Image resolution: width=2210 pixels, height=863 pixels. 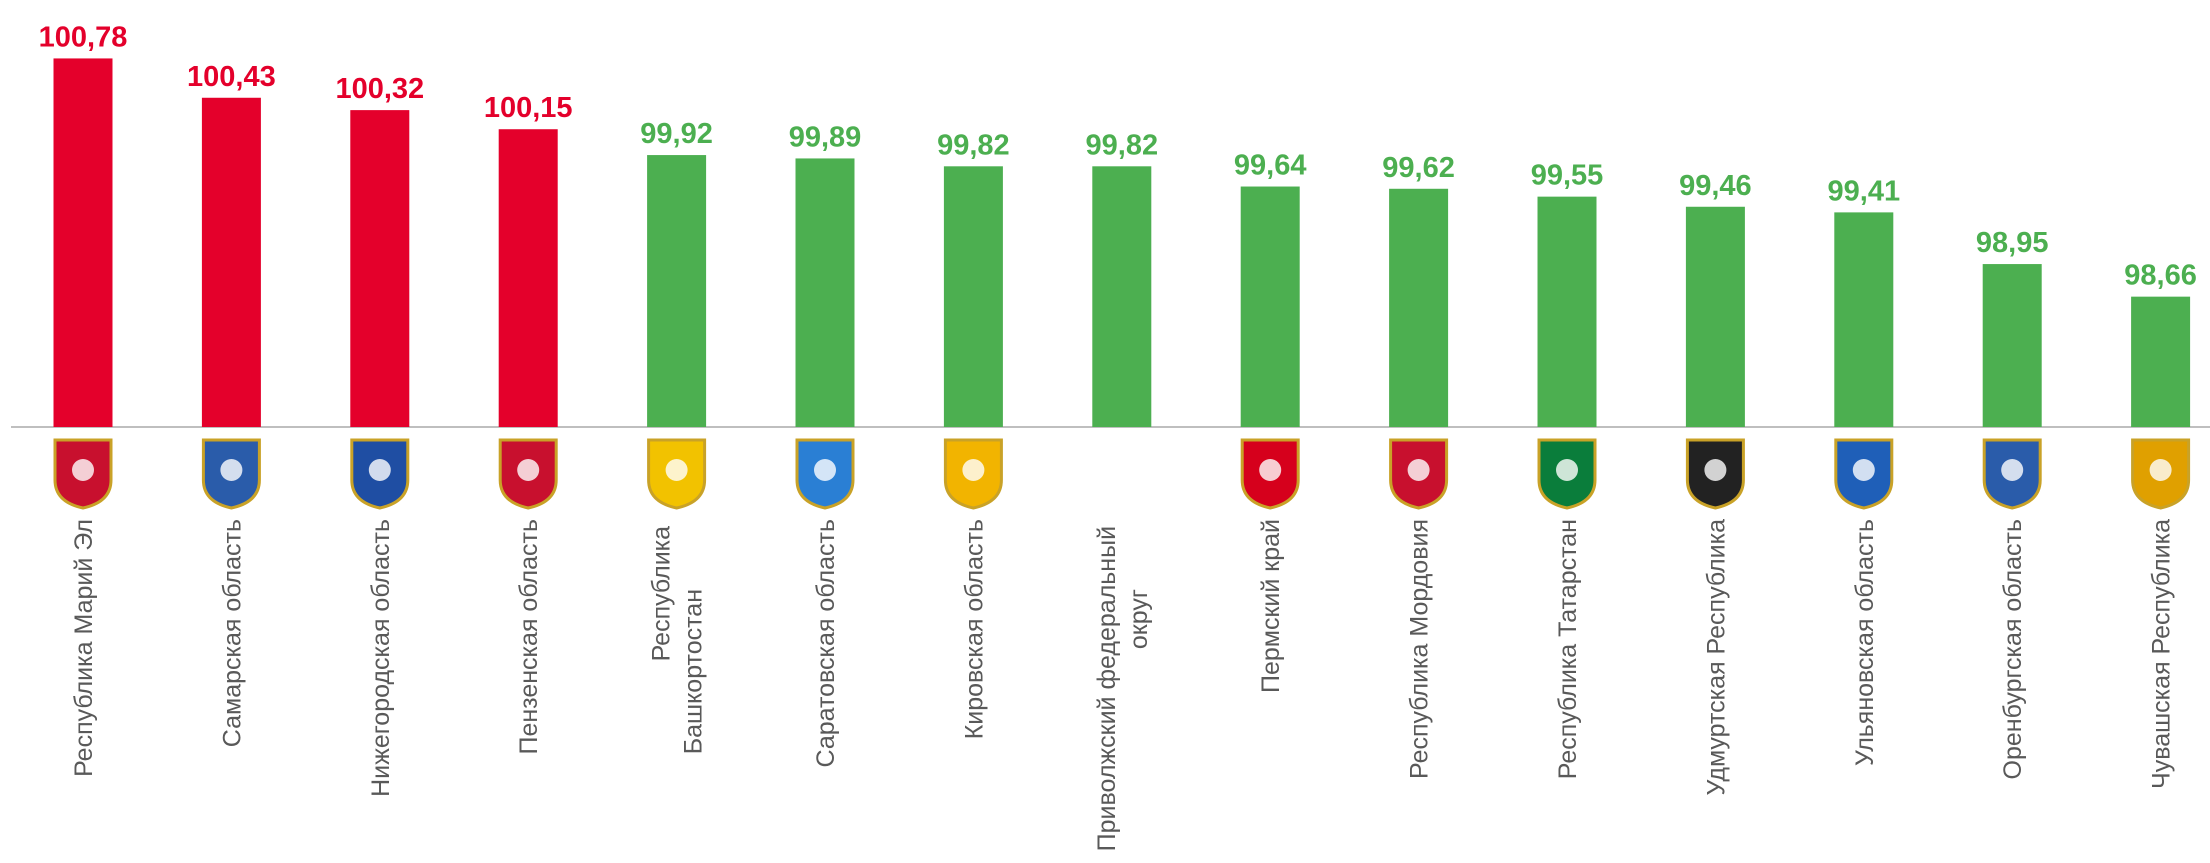 I want to click on value-label: 100,32, so click(x=379, y=89).